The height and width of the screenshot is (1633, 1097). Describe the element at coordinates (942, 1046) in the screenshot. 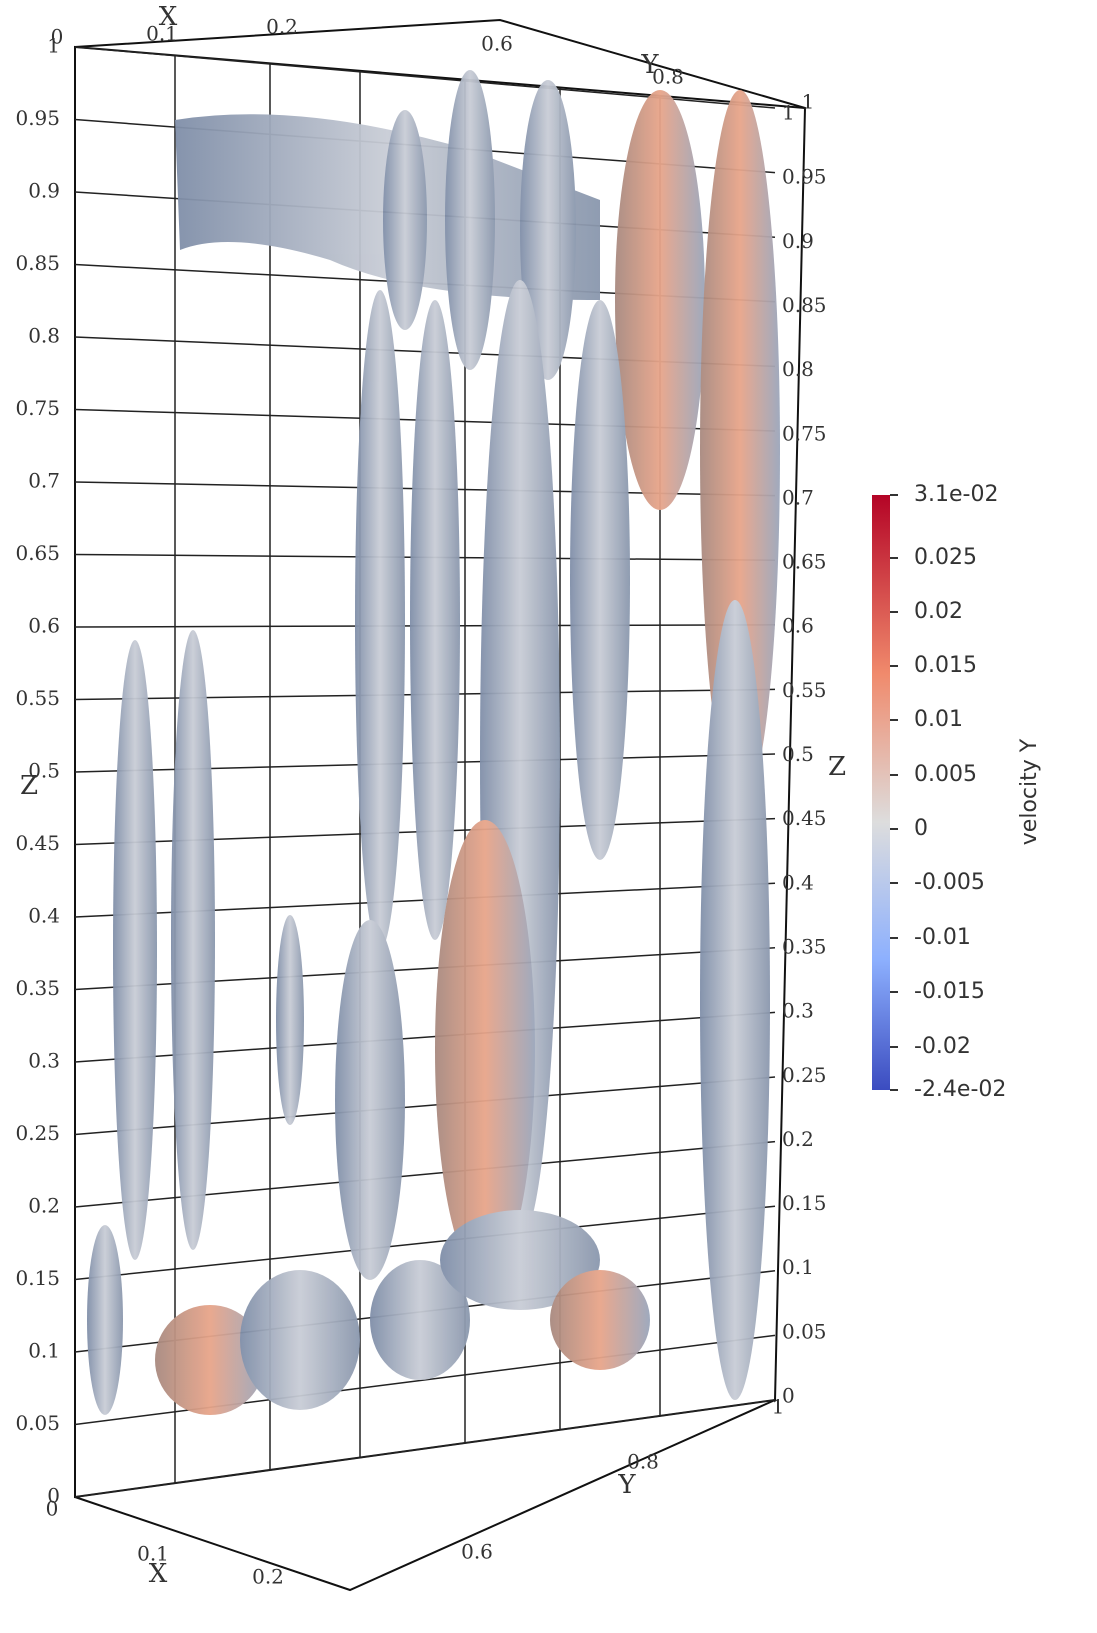

I see `colorbar-tick-label: -0.02` at that location.